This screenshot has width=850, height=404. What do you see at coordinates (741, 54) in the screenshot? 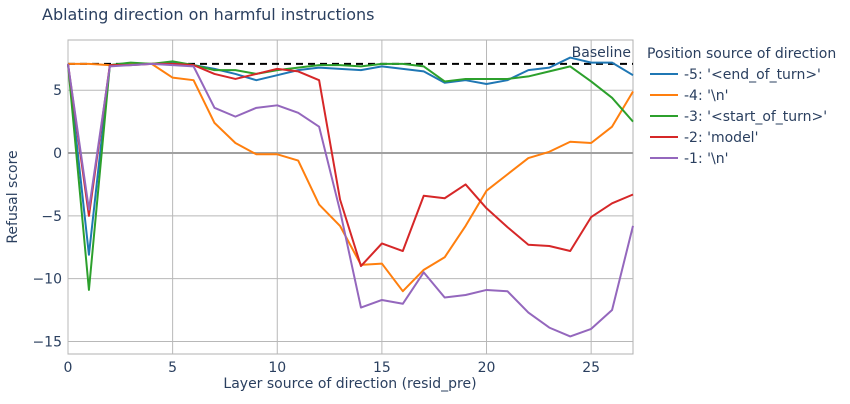
I see `legend-title: Position source of direction` at bounding box center [741, 54].